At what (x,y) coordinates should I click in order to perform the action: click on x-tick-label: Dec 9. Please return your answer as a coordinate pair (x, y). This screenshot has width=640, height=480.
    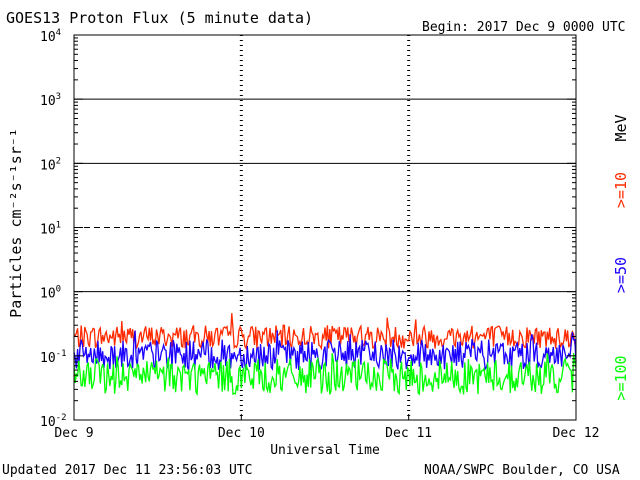
    Looking at the image, I should click on (73, 433).